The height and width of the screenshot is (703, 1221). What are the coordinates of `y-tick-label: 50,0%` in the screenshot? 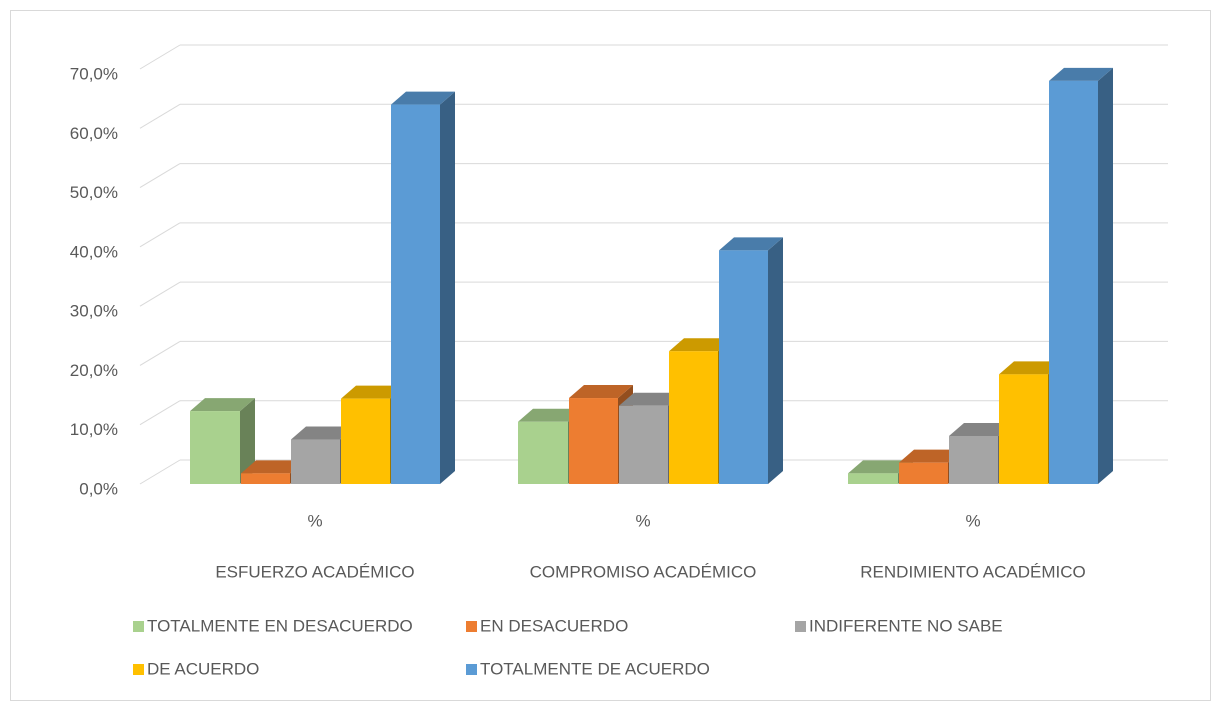 It's located at (94, 192).